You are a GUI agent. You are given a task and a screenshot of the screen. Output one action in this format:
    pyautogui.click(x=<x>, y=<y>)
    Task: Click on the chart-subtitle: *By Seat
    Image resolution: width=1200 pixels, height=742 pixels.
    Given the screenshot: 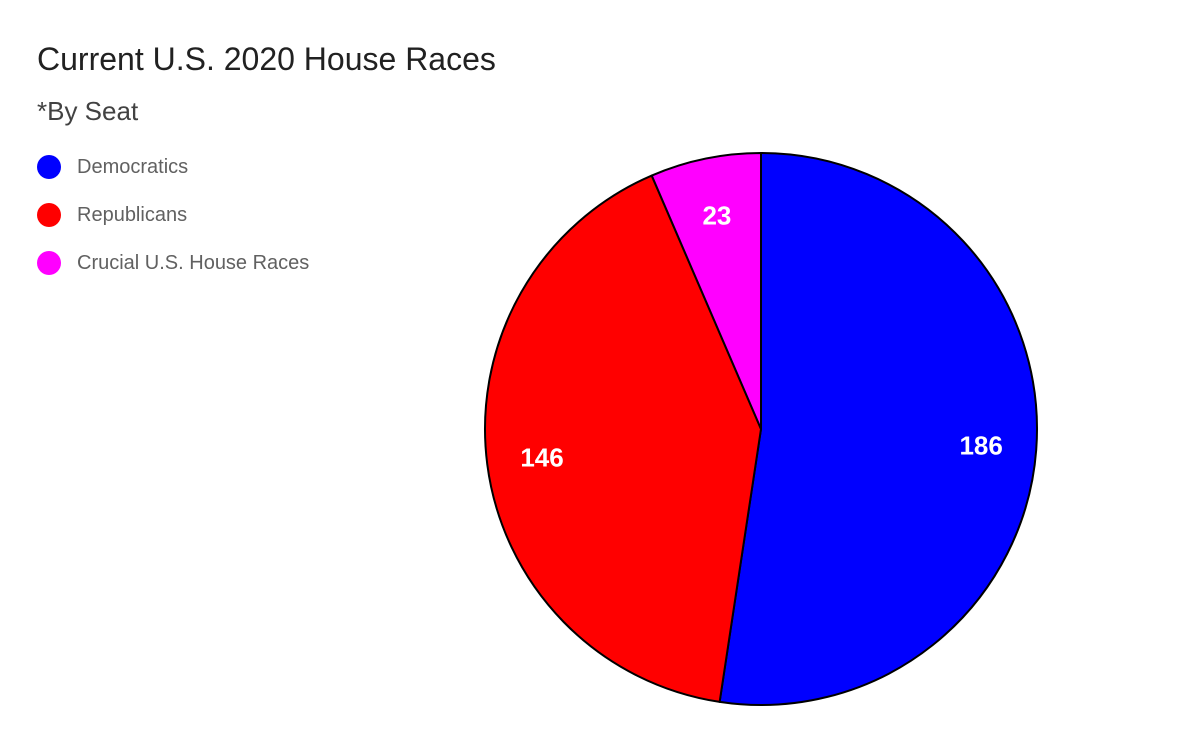 What is the action you would take?
    pyautogui.click(x=88, y=111)
    